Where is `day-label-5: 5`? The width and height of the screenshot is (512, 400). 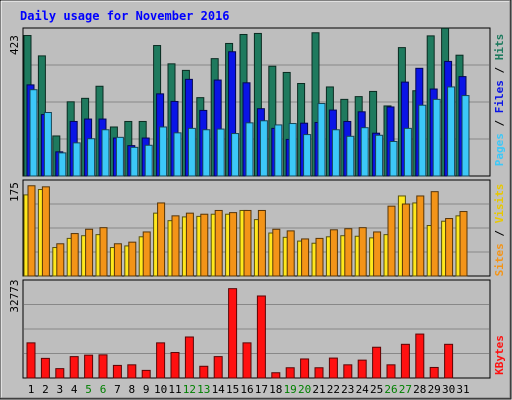
day-label-5: 5 is located at coordinates (88, 389).